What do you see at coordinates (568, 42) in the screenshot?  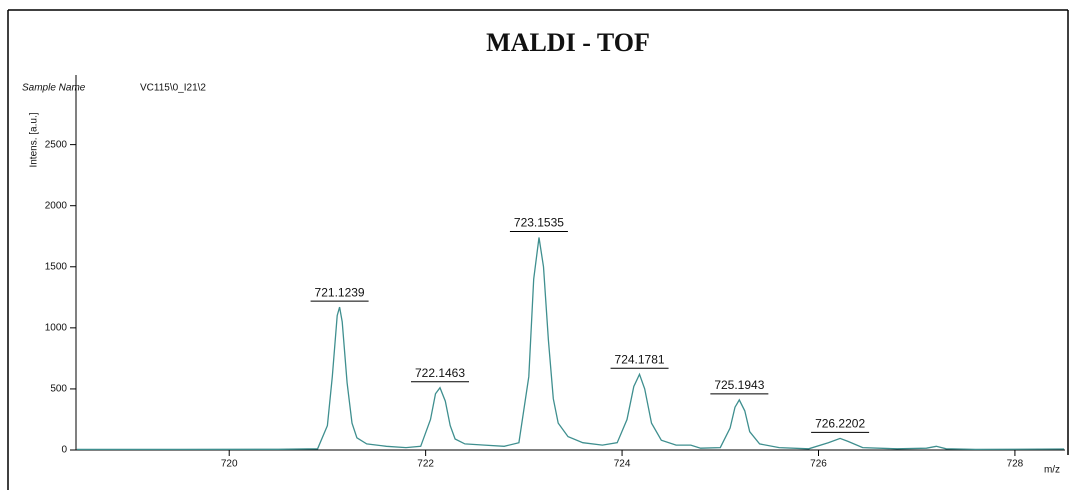 I see `chart-title: MALDI - TOF` at bounding box center [568, 42].